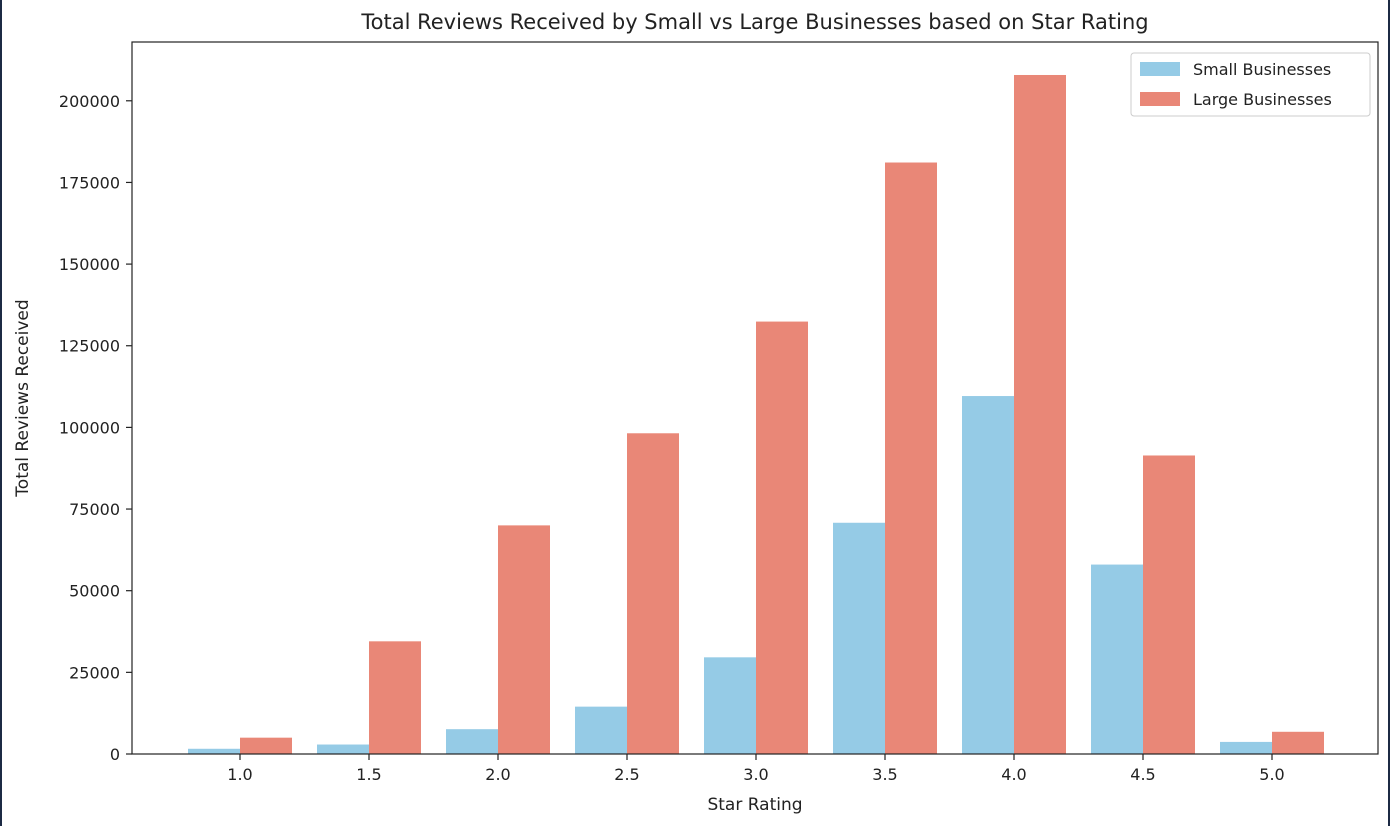 The width and height of the screenshot is (1392, 828). I want to click on x-tick-label: 1.0, so click(239, 774).